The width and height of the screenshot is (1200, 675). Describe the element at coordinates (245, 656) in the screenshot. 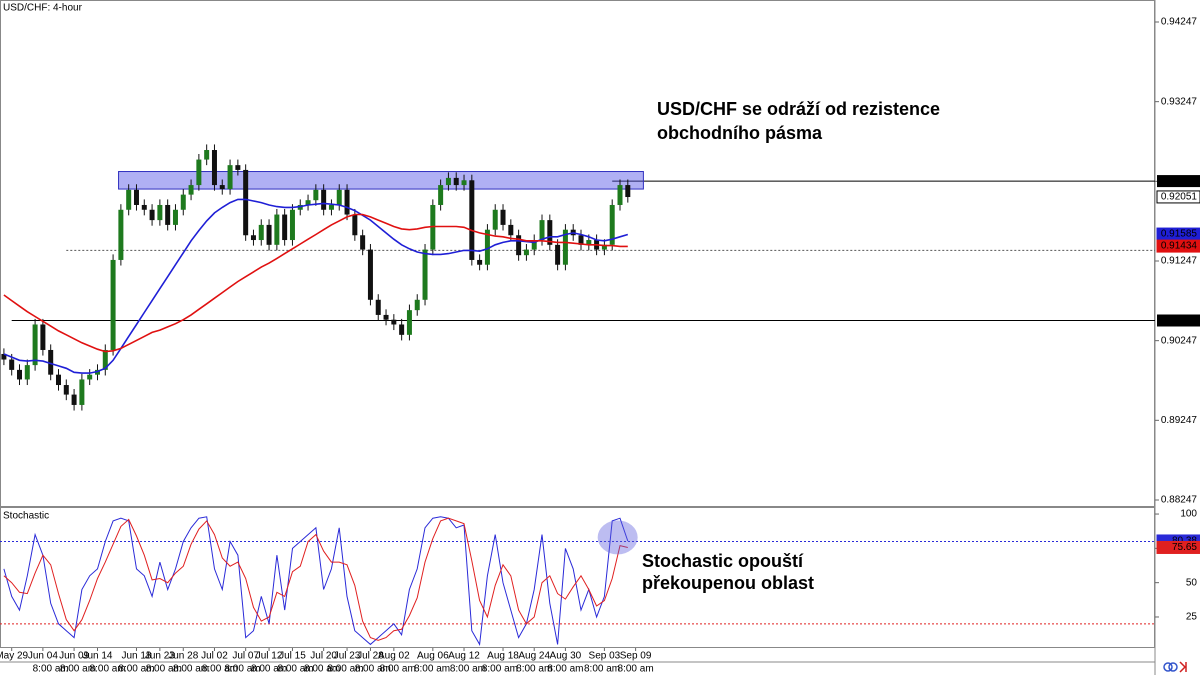

I see `x-tick-label: Jul 07` at that location.